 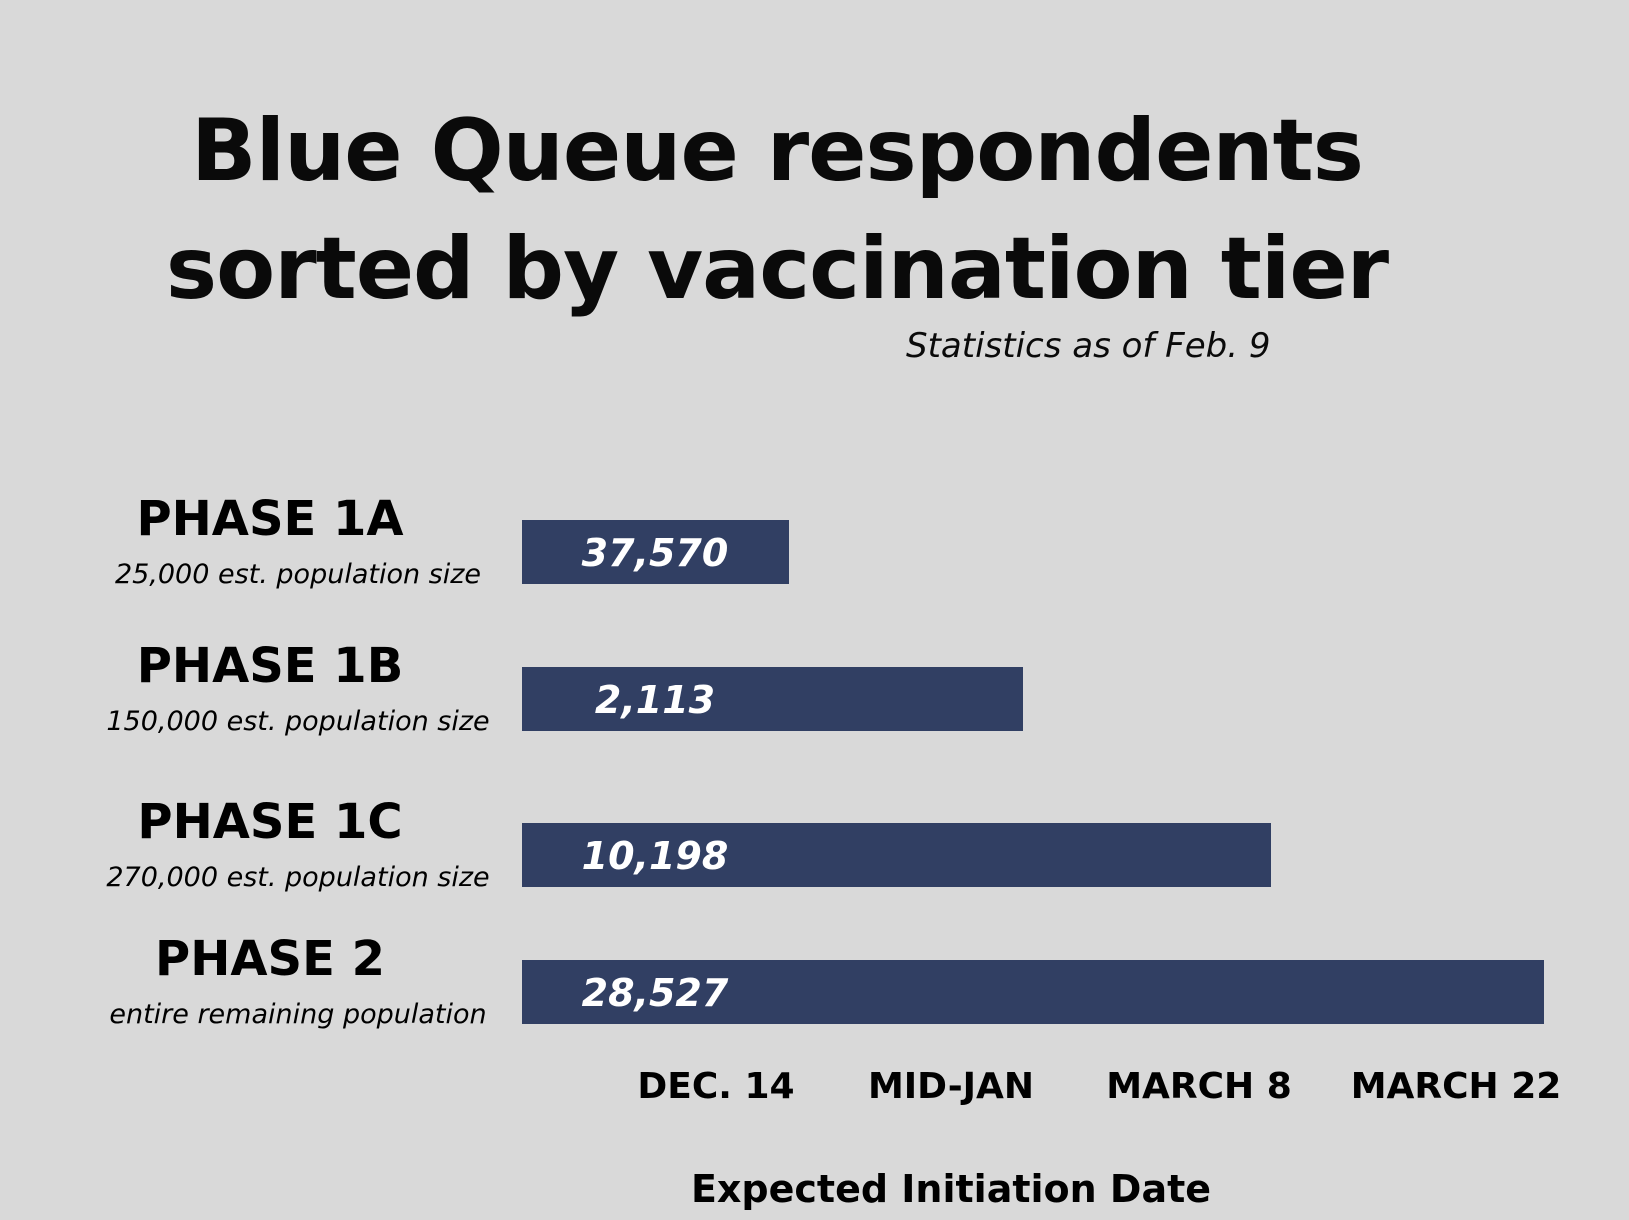 I want to click on bar-value-label: 37,570, so click(x=655, y=553).